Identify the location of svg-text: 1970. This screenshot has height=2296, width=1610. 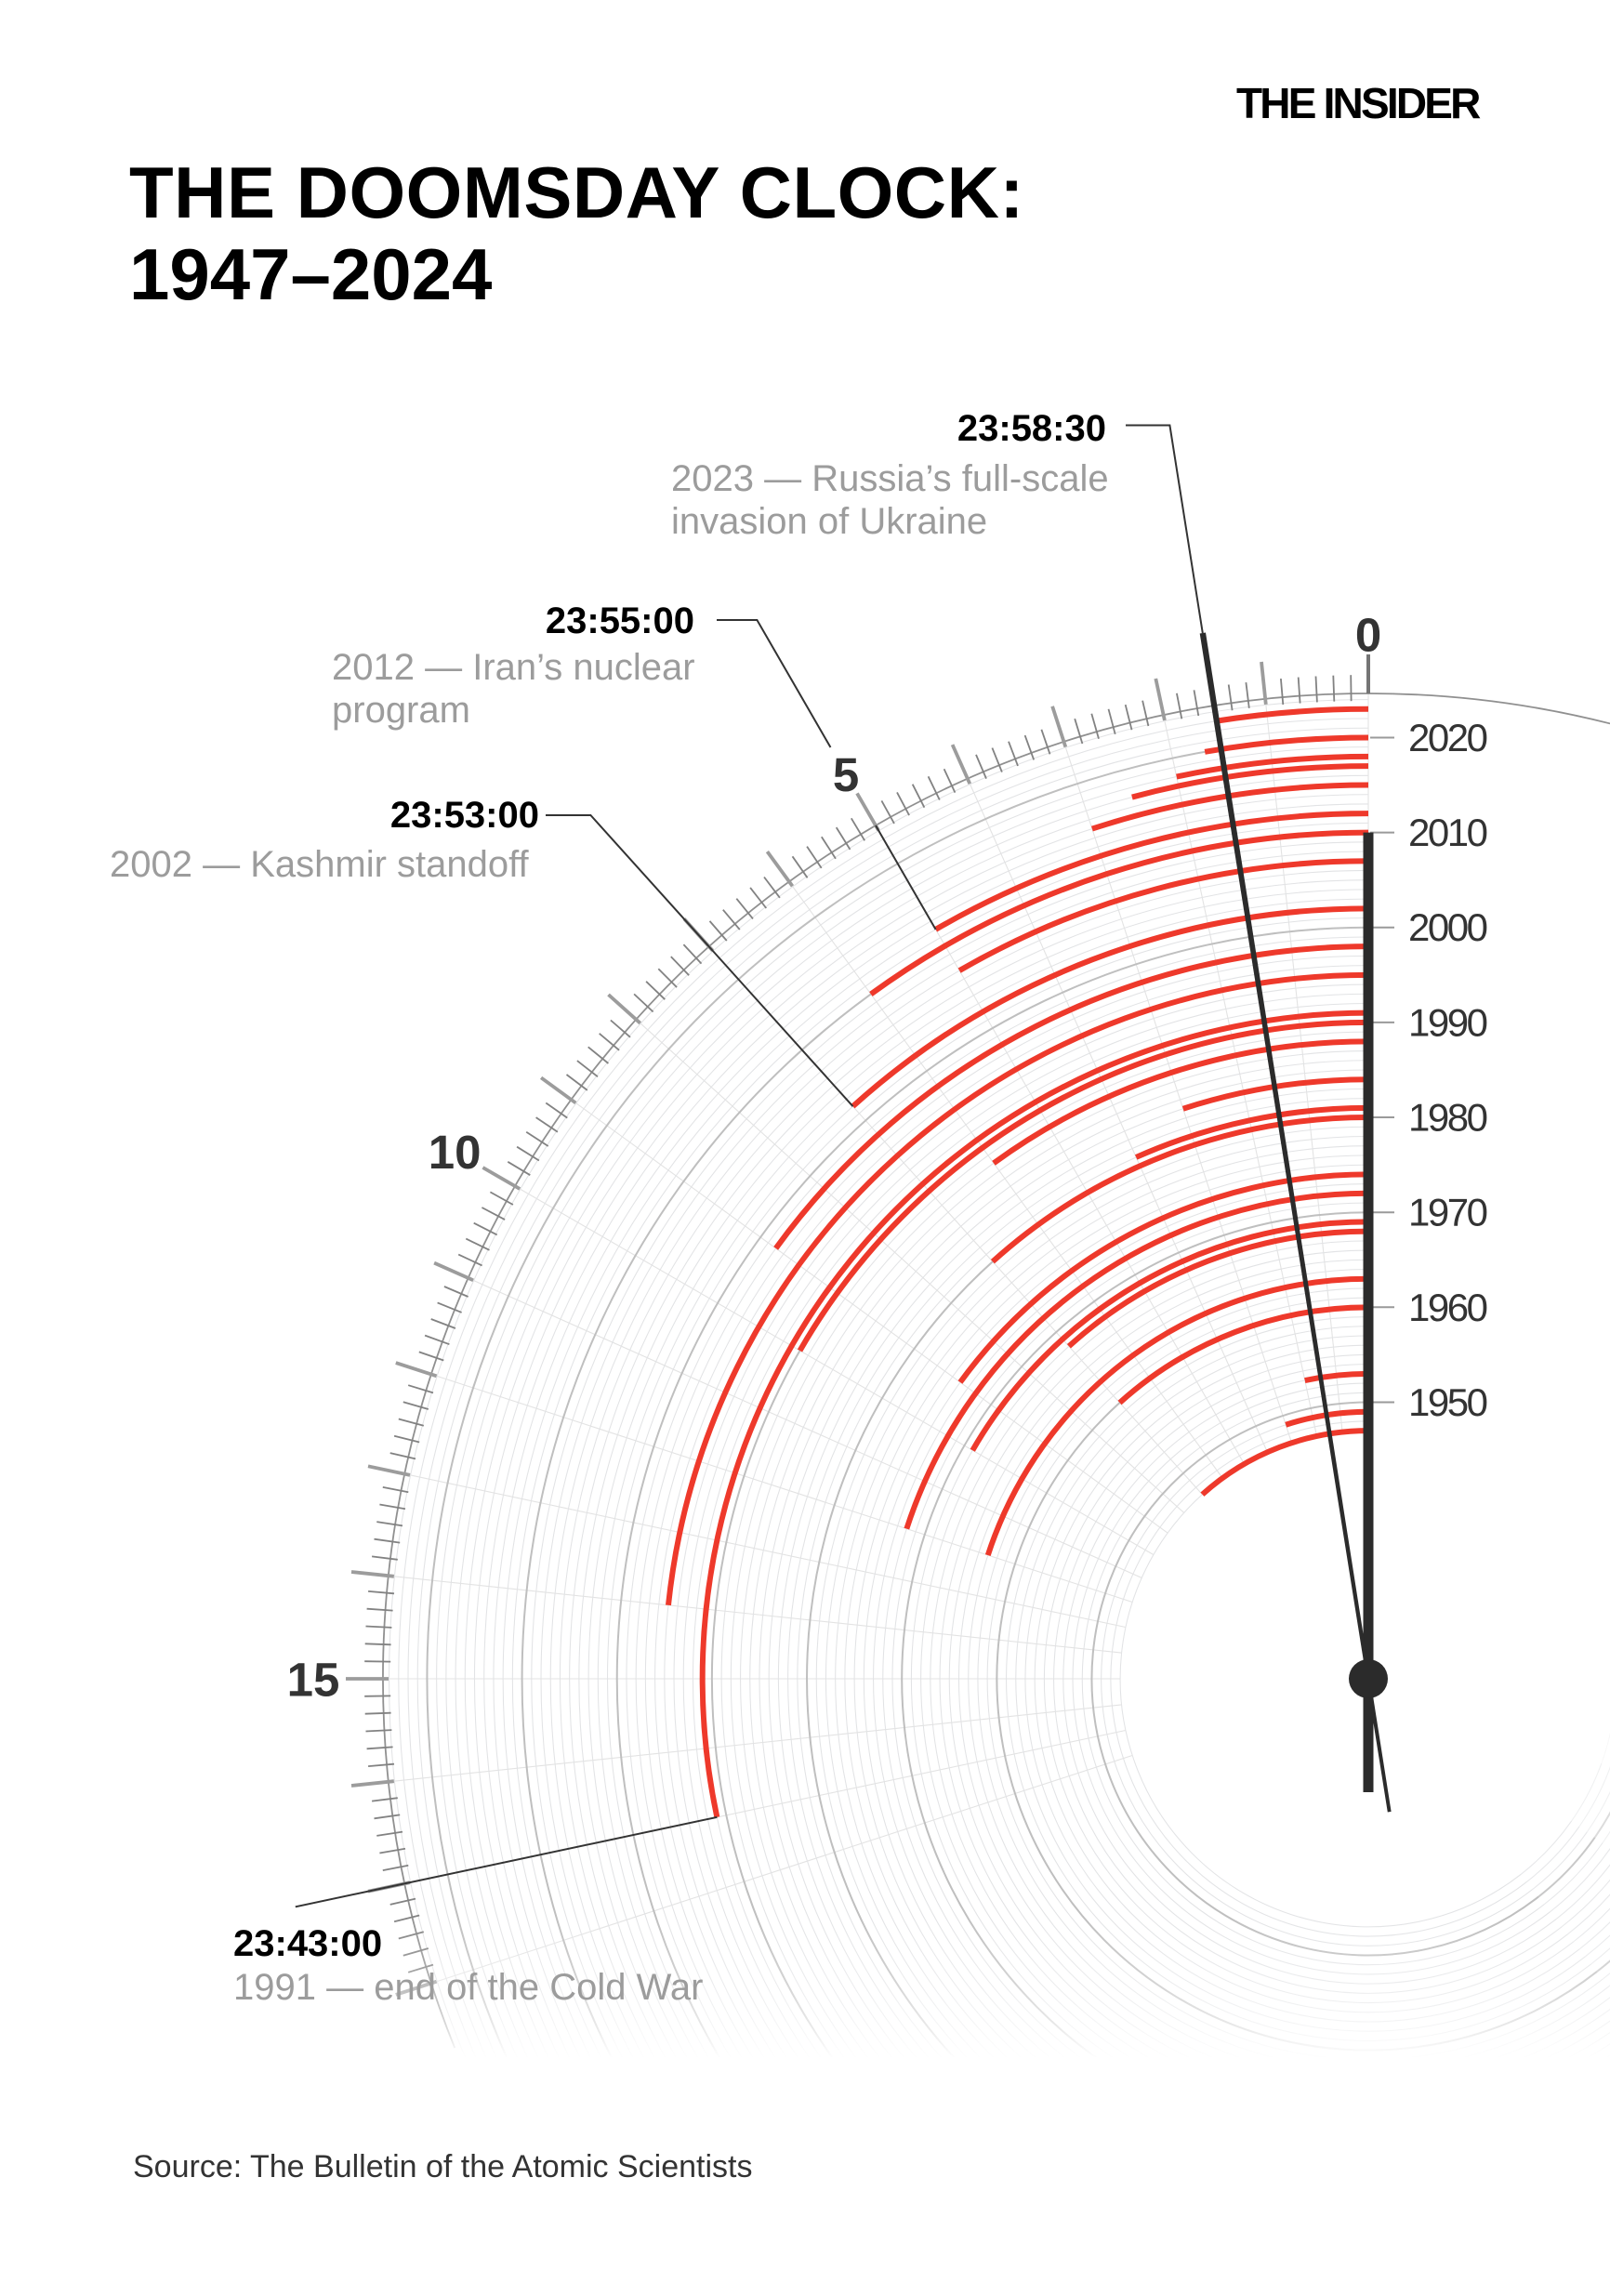
(1447, 1212).